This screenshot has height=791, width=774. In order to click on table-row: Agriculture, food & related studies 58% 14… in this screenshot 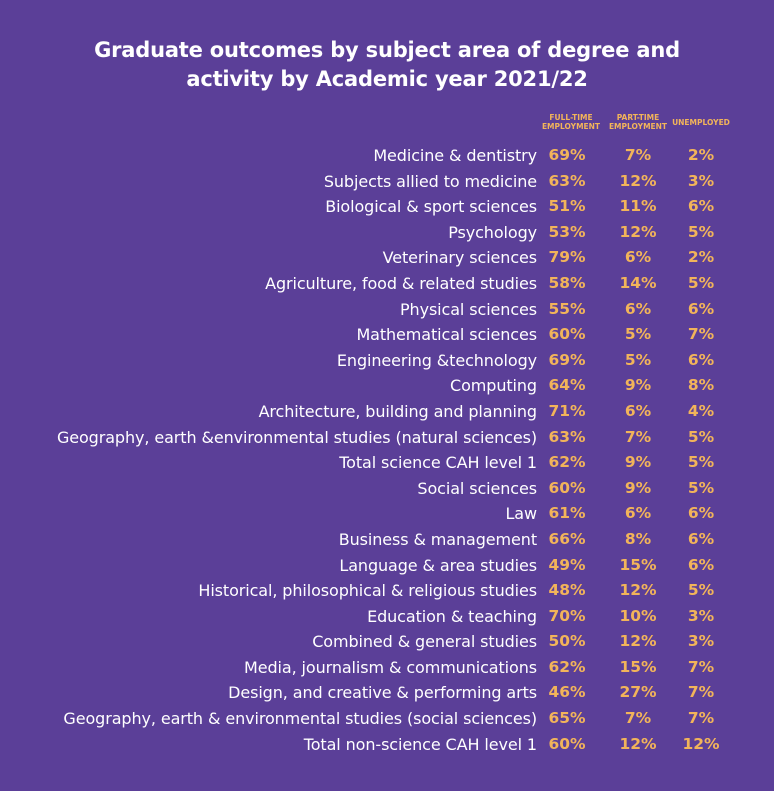, I will do `click(387, 284)`.